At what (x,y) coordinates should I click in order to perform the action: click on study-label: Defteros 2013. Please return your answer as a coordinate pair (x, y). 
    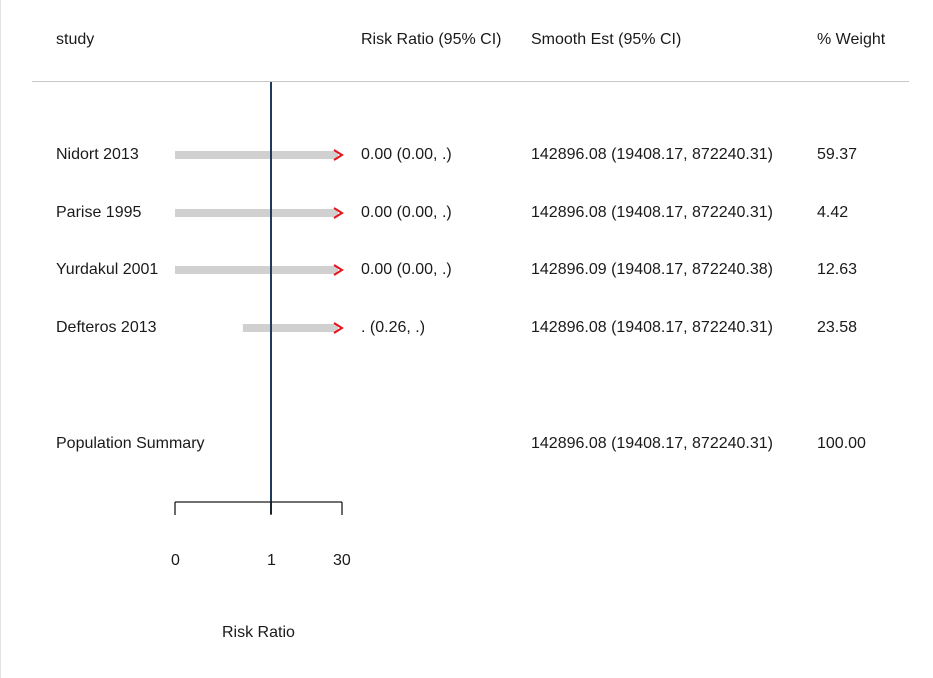
    Looking at the image, I should click on (106, 327).